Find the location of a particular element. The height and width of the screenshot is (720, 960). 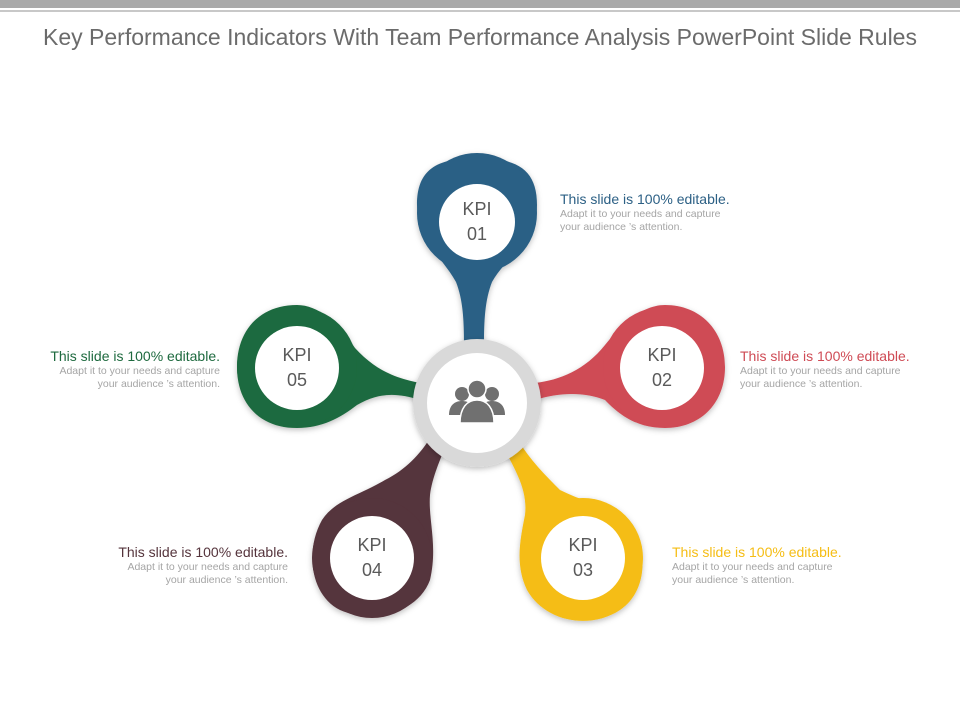

kpi-04-number: 04 is located at coordinates (372, 570).